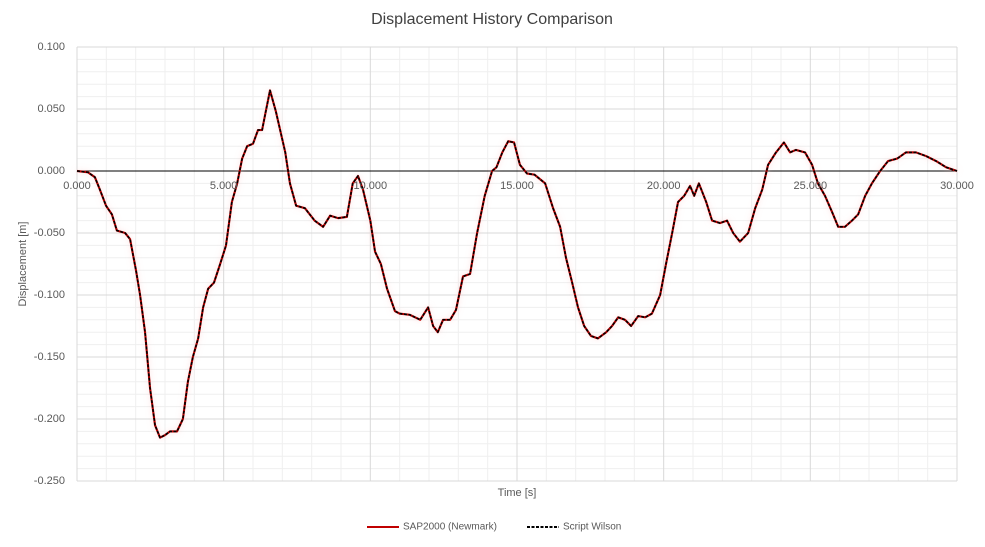 This screenshot has width=985, height=547. I want to click on y-tick-label: -0.050, so click(49, 233).